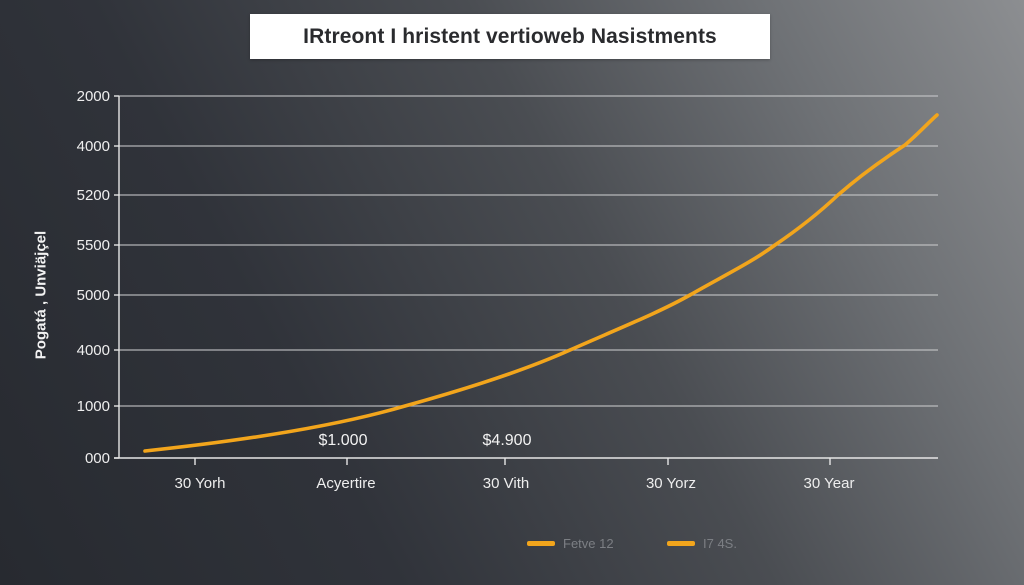  I want to click on y-tick-label: 2000, so click(93, 96).